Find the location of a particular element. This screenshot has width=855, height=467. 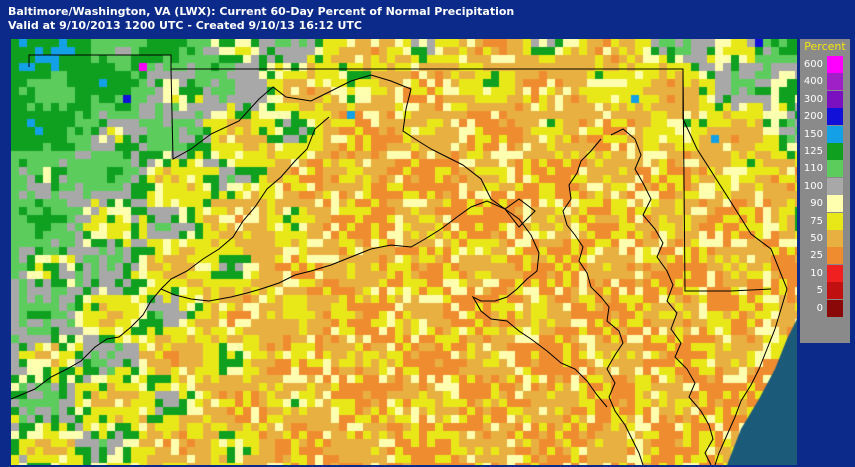

legend-item: 5 is located at coordinates (825, 291).